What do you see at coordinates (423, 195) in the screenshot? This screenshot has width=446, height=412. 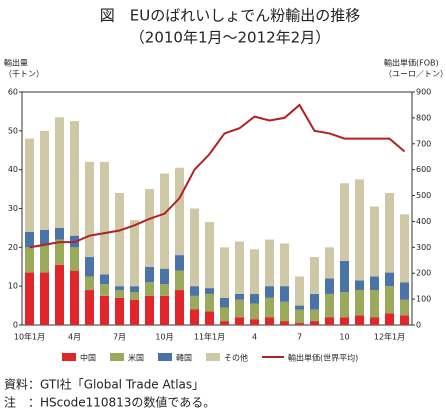 I see `y2-tick-label: 500` at bounding box center [423, 195].